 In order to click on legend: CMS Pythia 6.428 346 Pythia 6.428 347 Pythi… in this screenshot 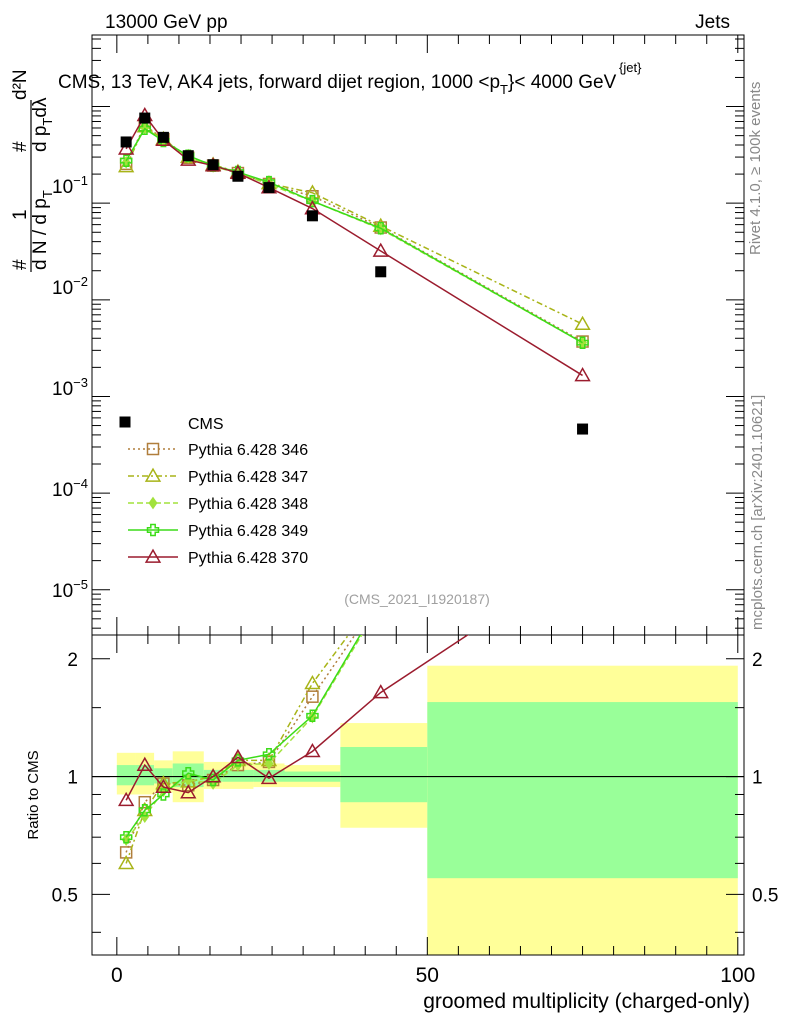, I will do `click(213, 491)`.